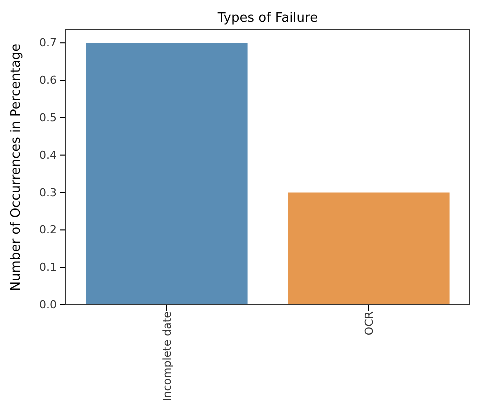 Image resolution: width=482 pixels, height=409 pixels. Describe the element at coordinates (48, 267) in the screenshot. I see `y-tick-label: 0.1` at that location.